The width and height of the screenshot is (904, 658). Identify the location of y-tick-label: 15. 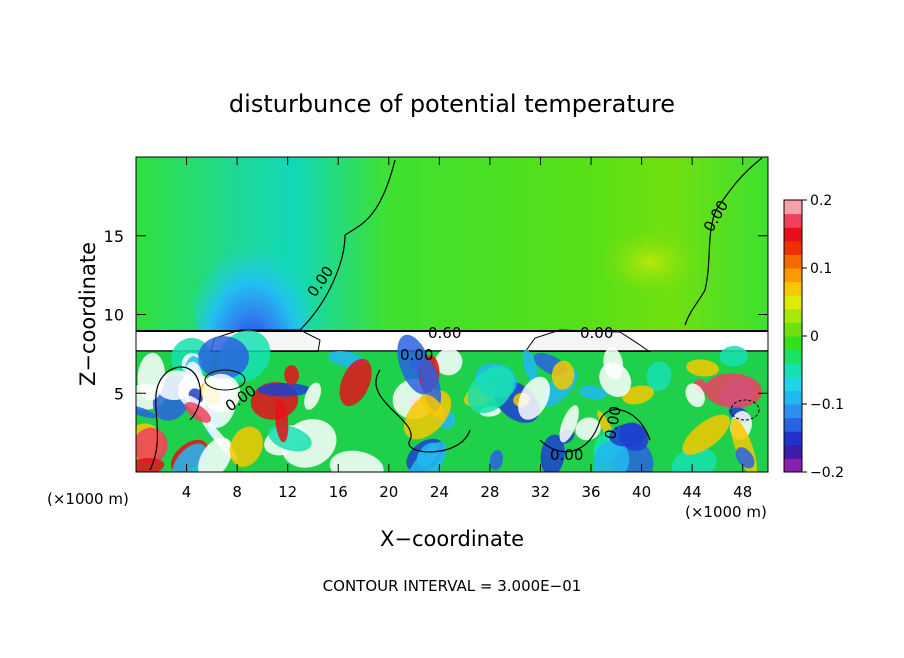
(114, 236).